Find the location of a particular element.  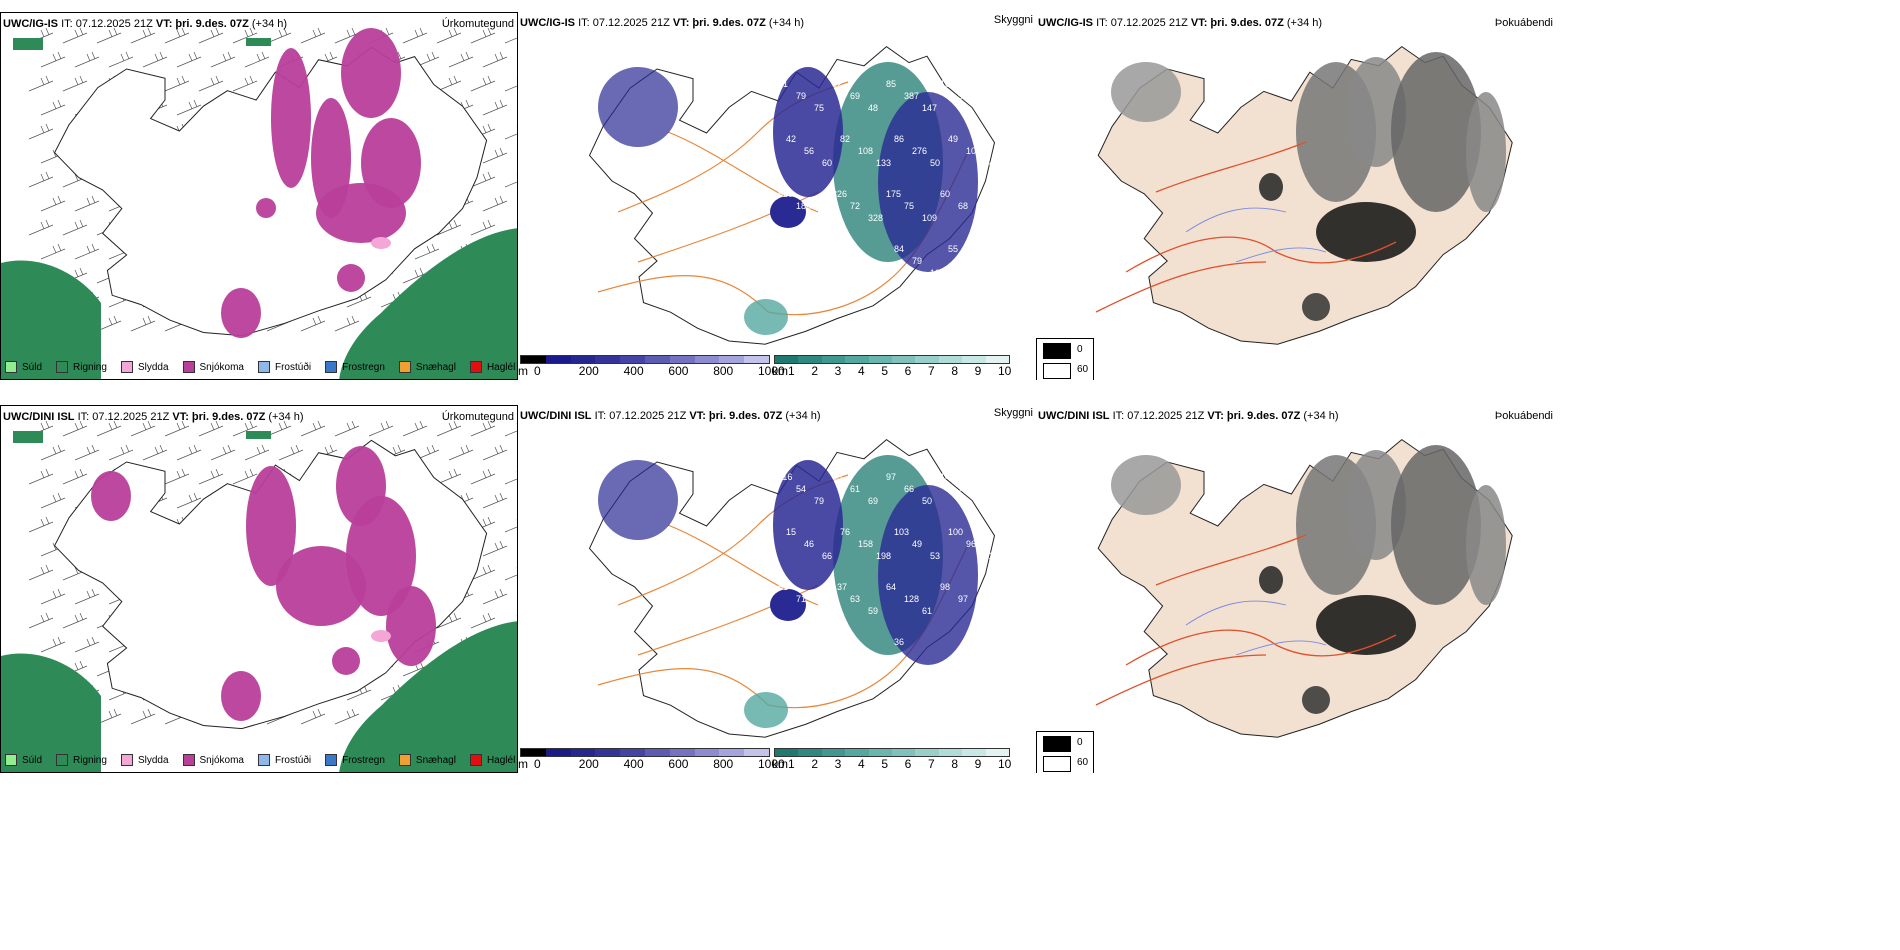

colorbar-tick: 2 is located at coordinates (815, 764).